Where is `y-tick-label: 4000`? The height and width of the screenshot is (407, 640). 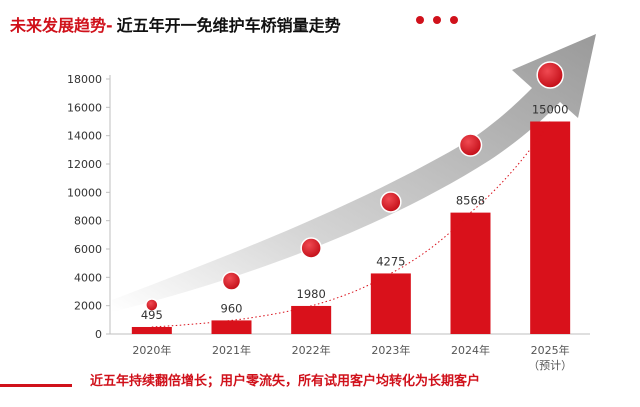 y-tick-label: 4000 is located at coordinates (88, 277).